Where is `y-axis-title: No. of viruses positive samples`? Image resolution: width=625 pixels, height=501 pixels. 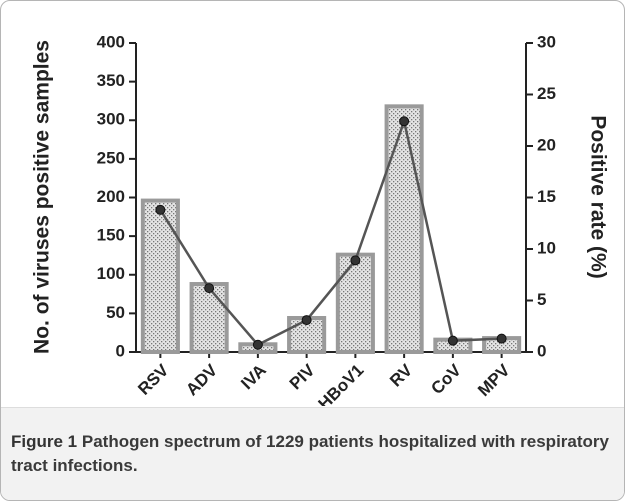
y-axis-title: No. of viruses positive samples is located at coordinates (42, 197).